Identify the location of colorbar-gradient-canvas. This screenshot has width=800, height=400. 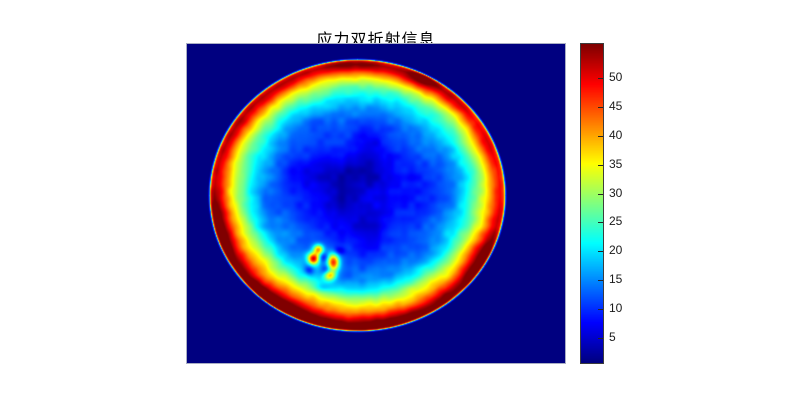
(592, 203).